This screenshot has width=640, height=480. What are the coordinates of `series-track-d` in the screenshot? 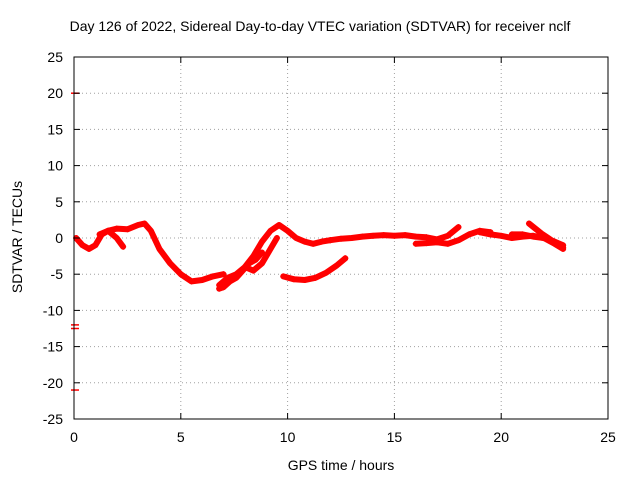 It's located at (240, 270).